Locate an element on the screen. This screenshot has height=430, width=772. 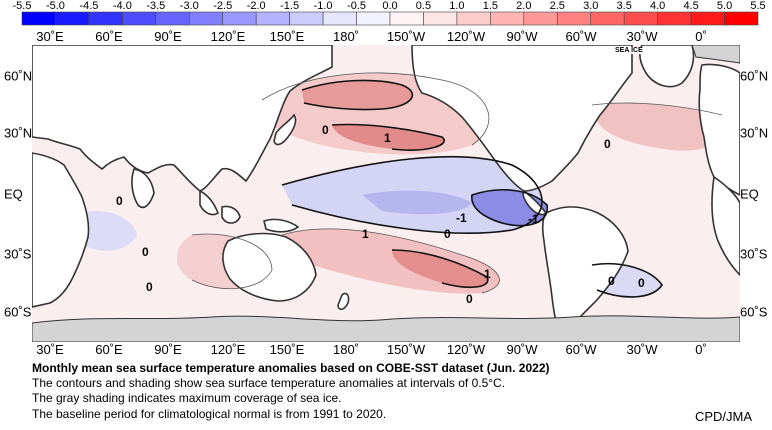
colorbar-tick-label: 5.5 is located at coordinates (757, 6).